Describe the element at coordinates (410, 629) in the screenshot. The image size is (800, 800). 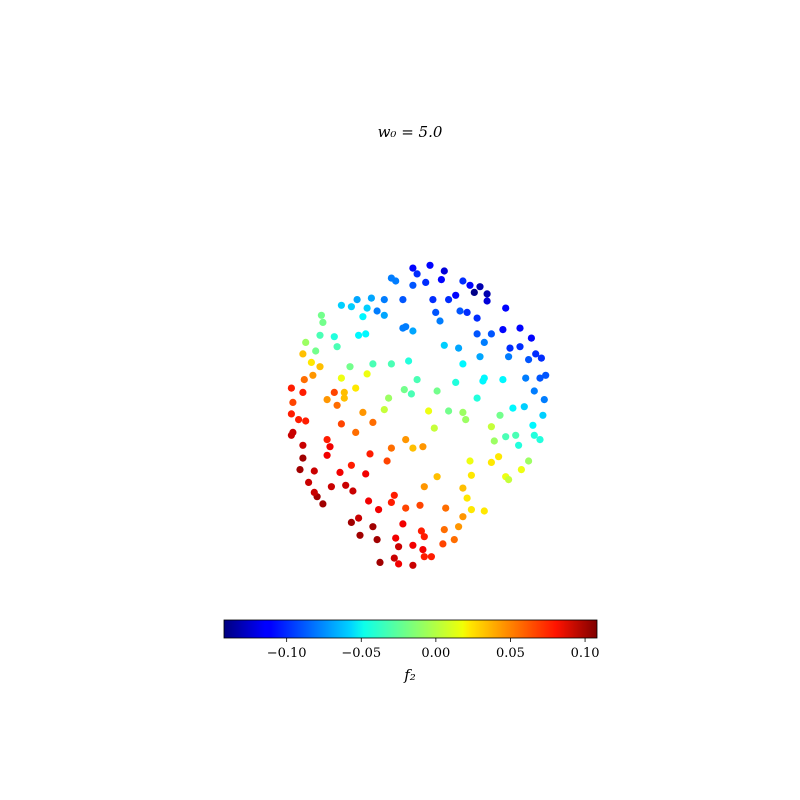
I see `colorbar-gradient` at that location.